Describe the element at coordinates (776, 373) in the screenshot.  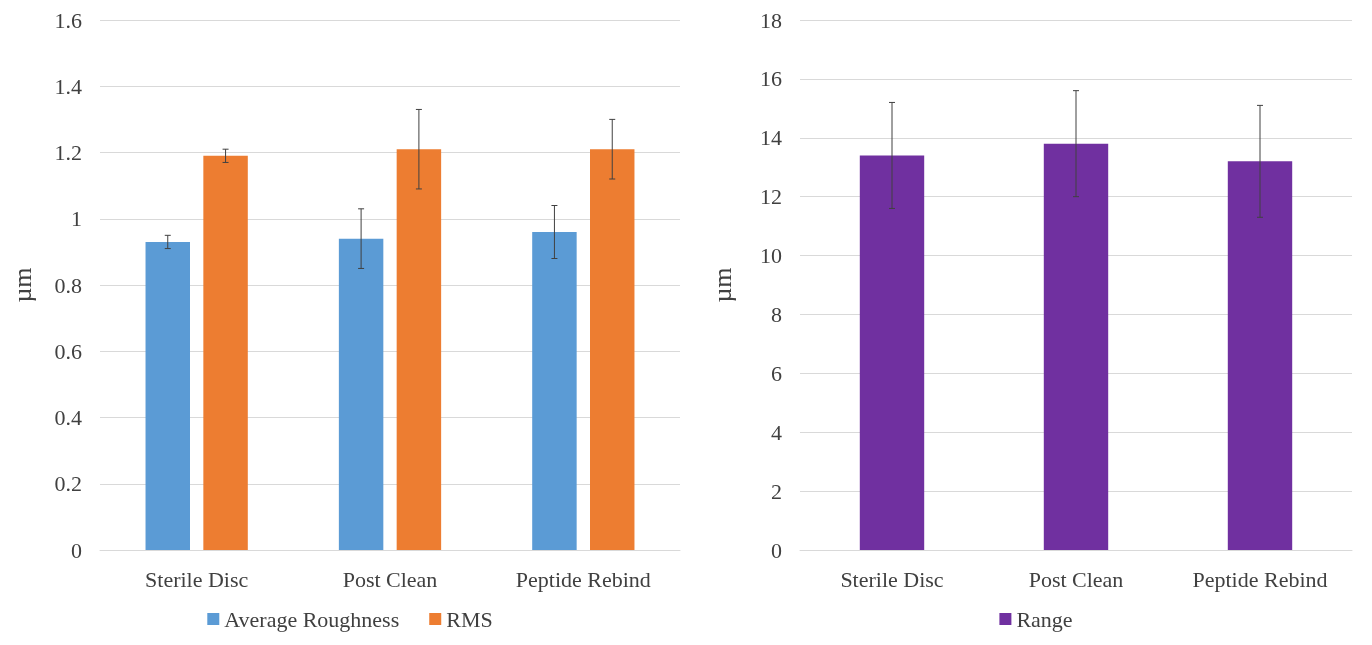
I see `y-tick-label: 6` at that location.